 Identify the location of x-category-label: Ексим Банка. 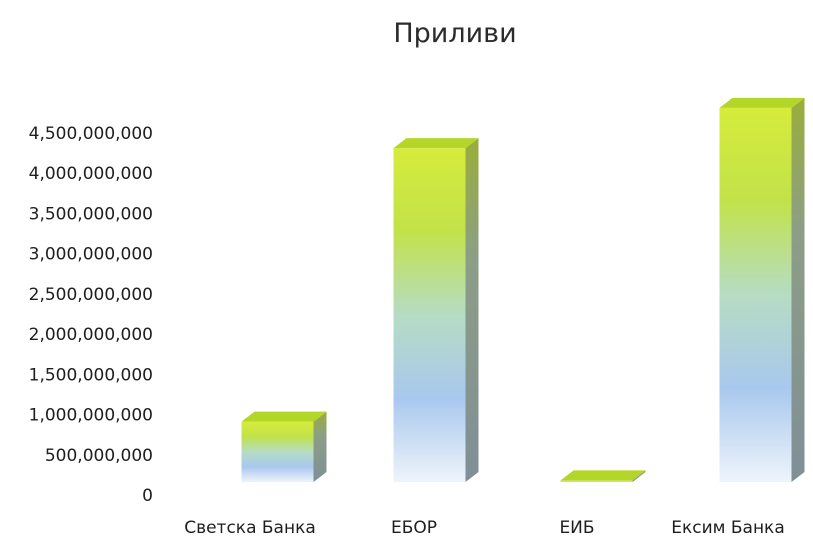
(728, 527).